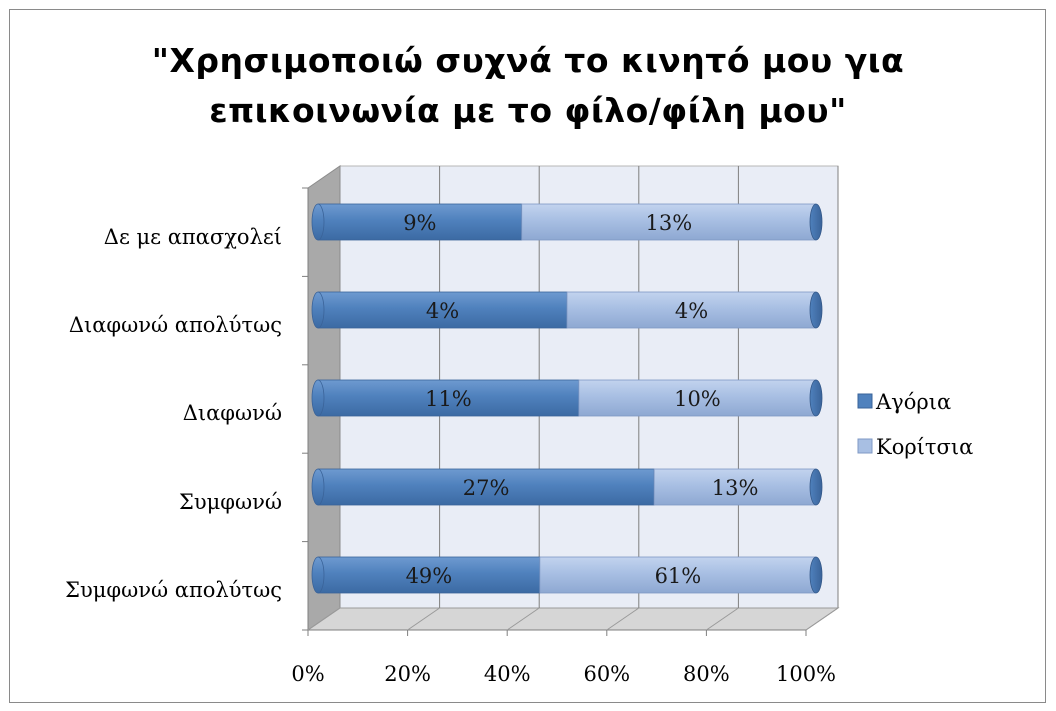 The height and width of the screenshot is (711, 1056). I want to click on chart-title-line-1: "Χρησιμοποιώ συχνά το κινητό μου για, so click(528, 60).